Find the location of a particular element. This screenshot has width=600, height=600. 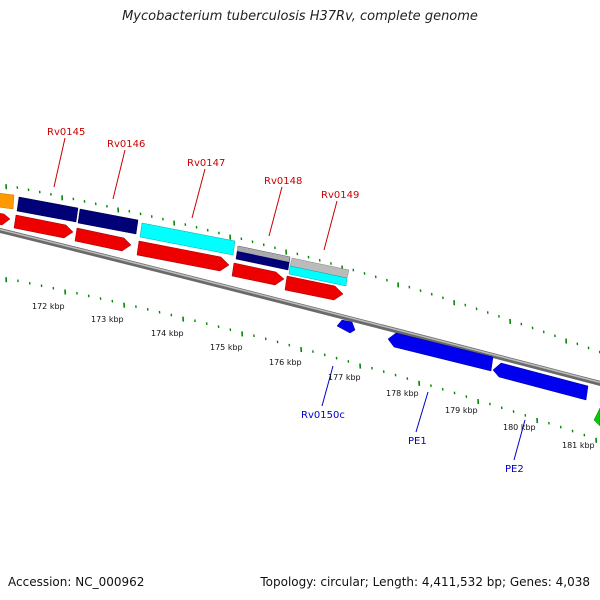

scale-tick-label: 174 kbp is located at coordinates (167, 333).